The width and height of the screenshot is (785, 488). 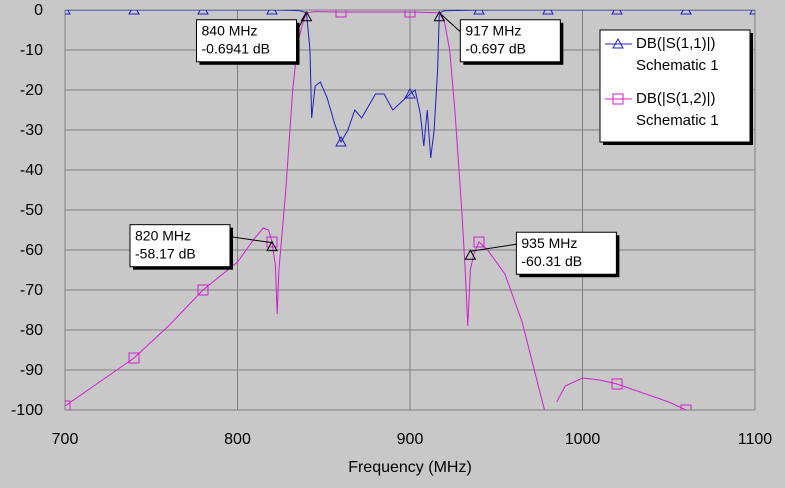 I want to click on annotation: 820 MHz -58.17 dB, so click(x=203, y=247).